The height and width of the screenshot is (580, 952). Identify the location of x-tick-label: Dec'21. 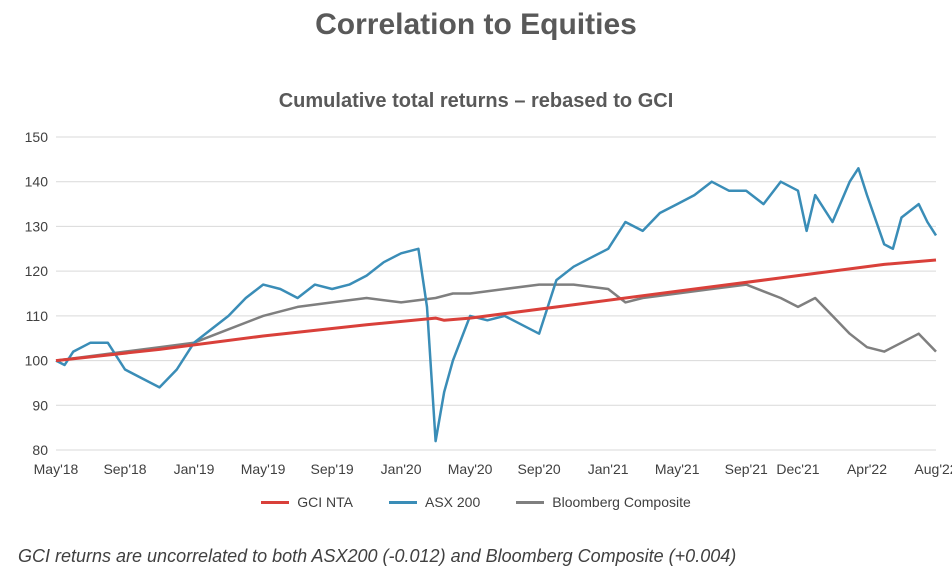
(797, 469).